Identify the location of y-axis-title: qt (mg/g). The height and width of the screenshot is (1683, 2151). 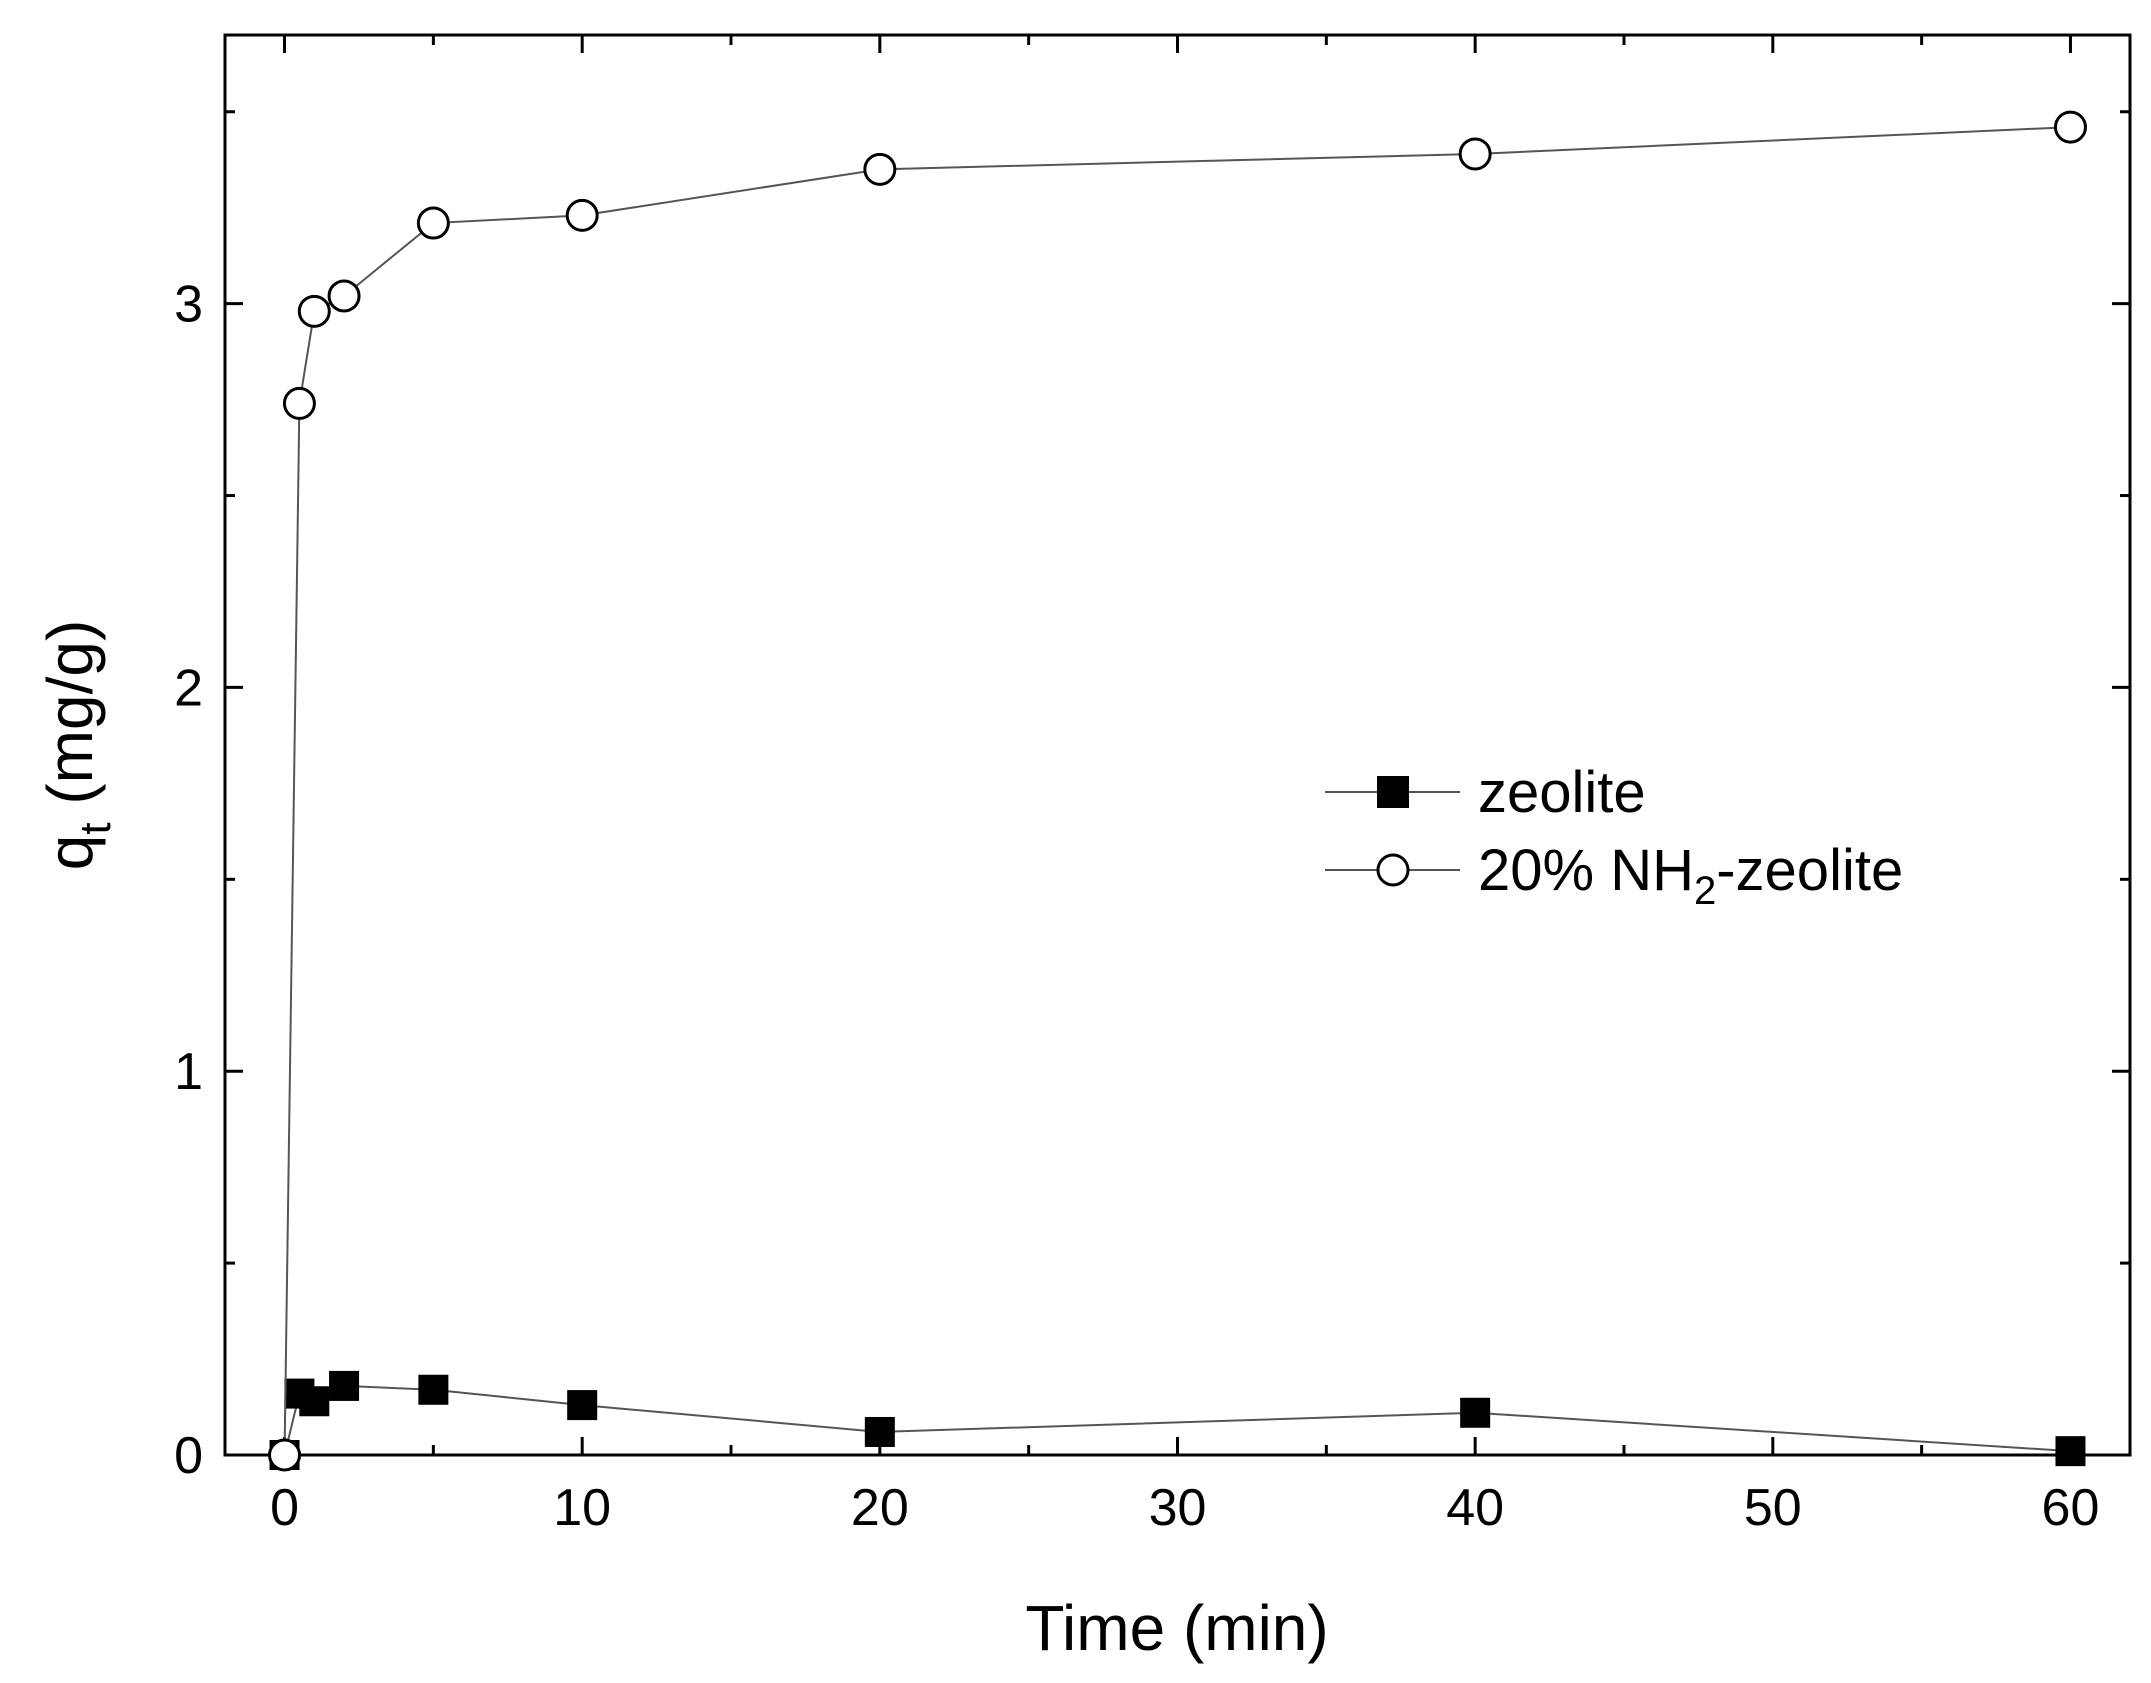
(77, 745).